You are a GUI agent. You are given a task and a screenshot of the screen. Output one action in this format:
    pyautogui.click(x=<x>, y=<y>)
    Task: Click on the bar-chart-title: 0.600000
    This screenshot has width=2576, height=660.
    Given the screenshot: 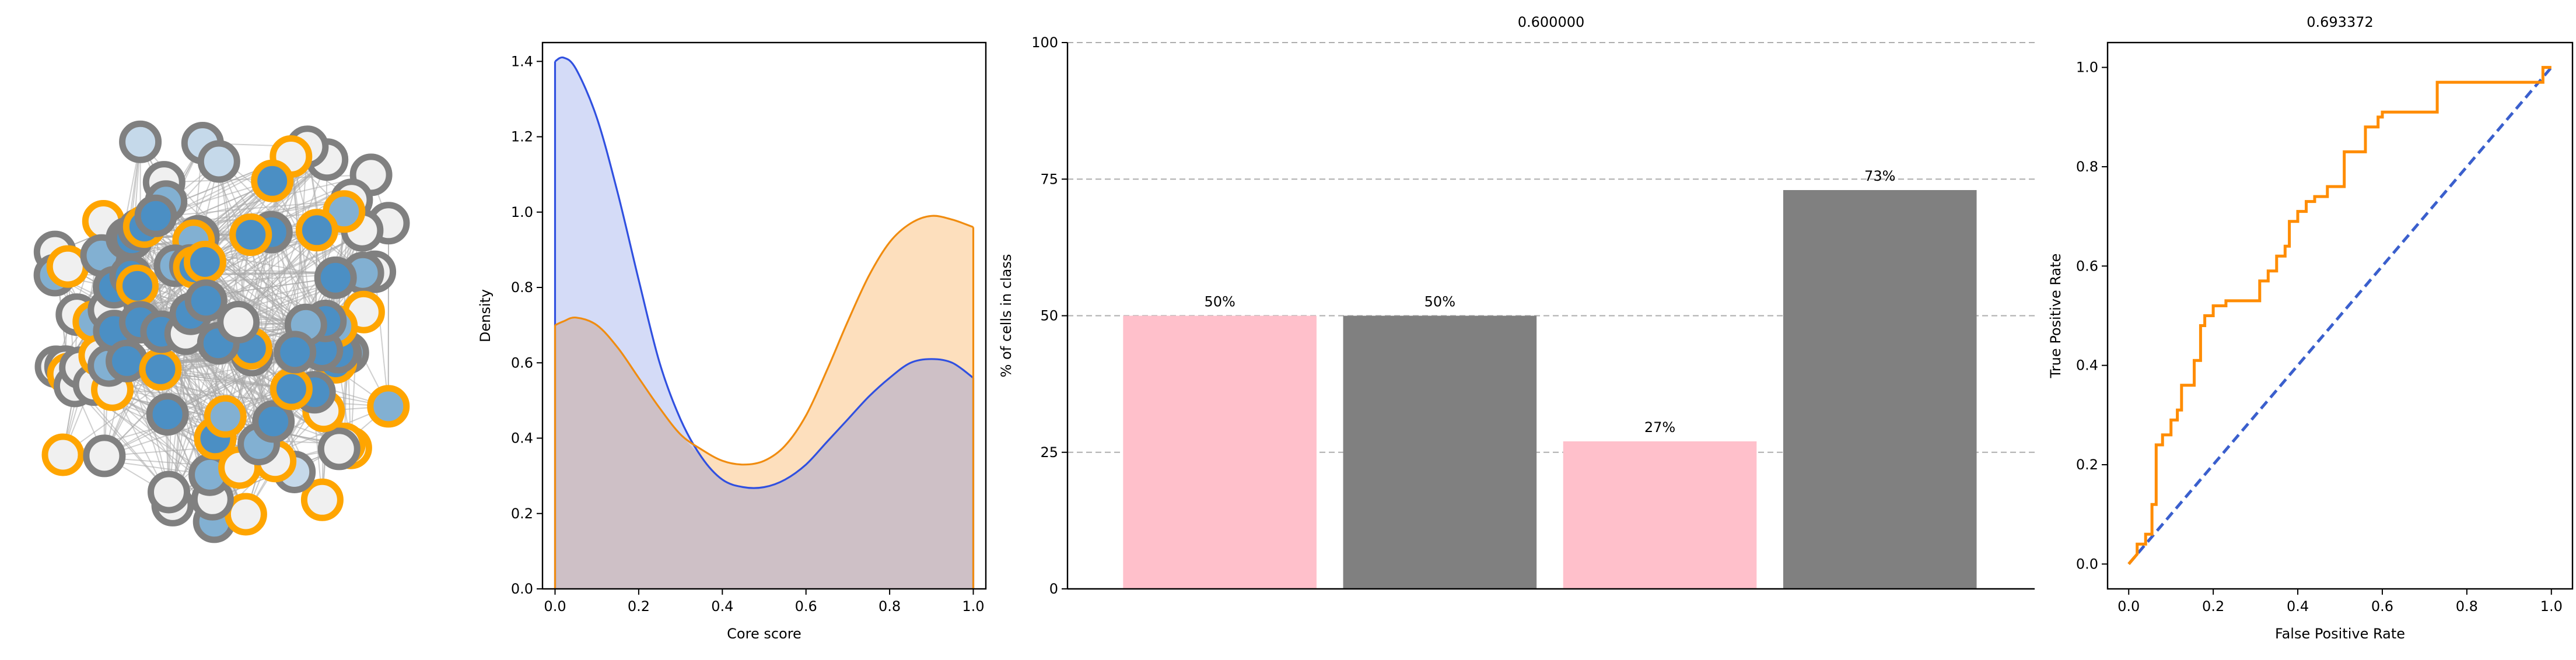 What is the action you would take?
    pyautogui.click(x=1552, y=22)
    